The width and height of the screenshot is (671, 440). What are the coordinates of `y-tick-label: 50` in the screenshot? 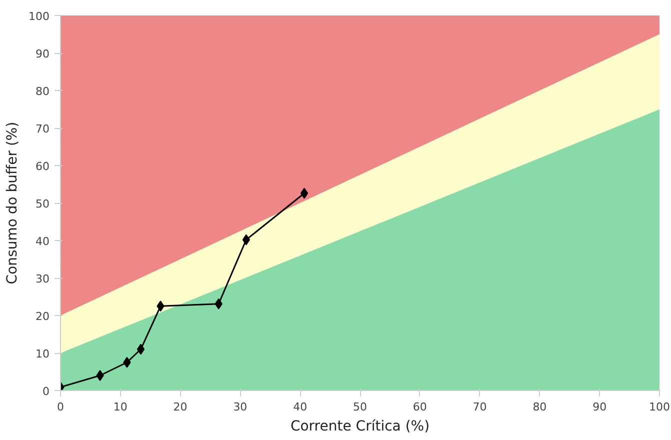 It's located at (43, 204).